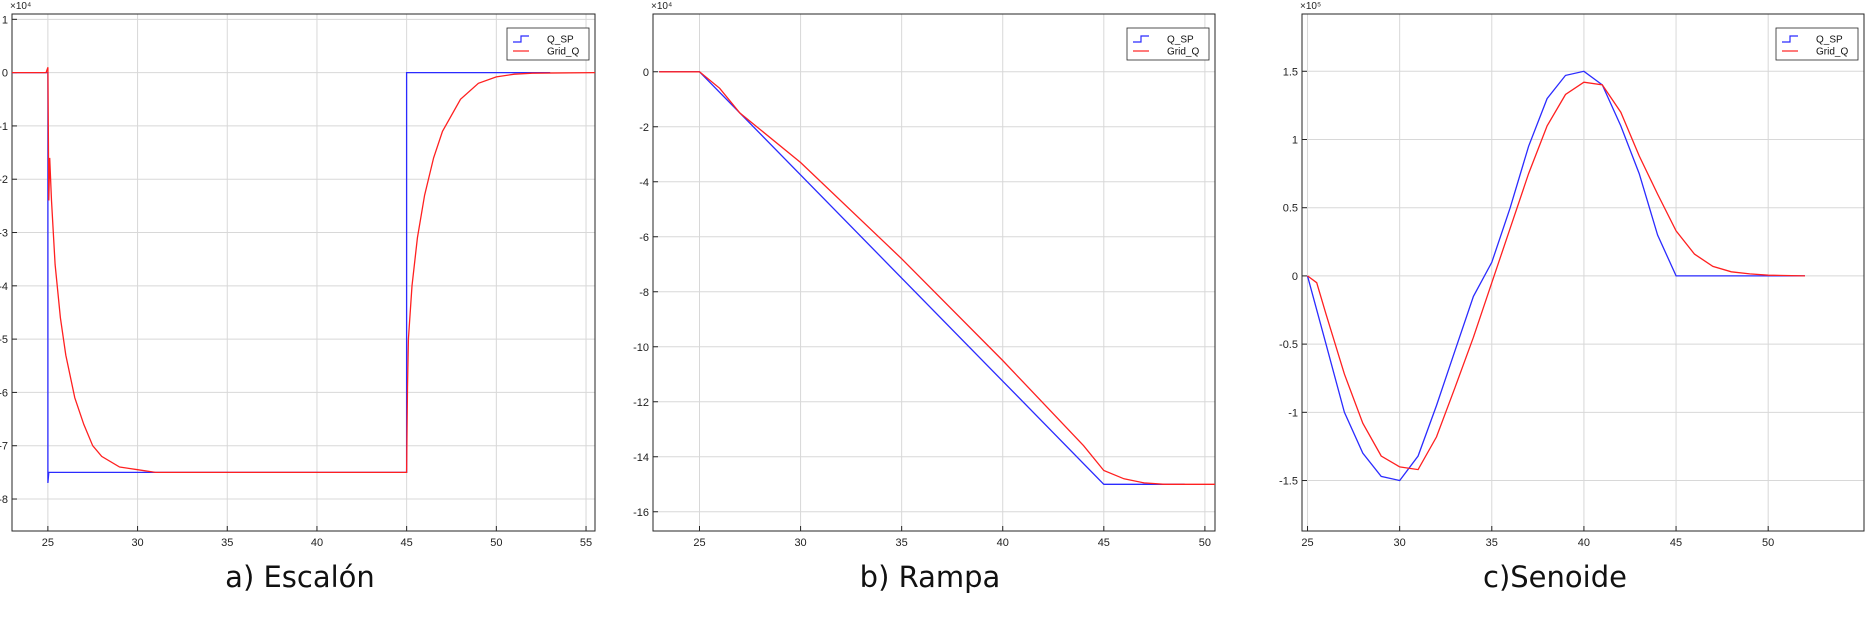 The image size is (1871, 624). What do you see at coordinates (586, 543) in the screenshot?
I see `x-tick-label: 55` at bounding box center [586, 543].